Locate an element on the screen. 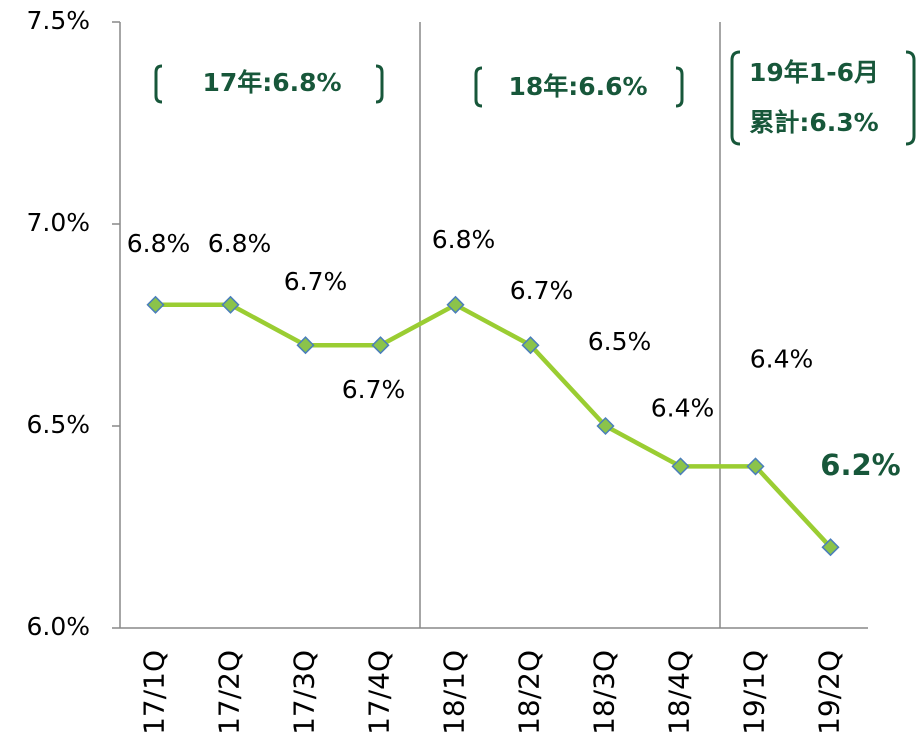 This screenshot has width=921, height=739. x-tick-label: 19/1Q is located at coordinates (754, 692).